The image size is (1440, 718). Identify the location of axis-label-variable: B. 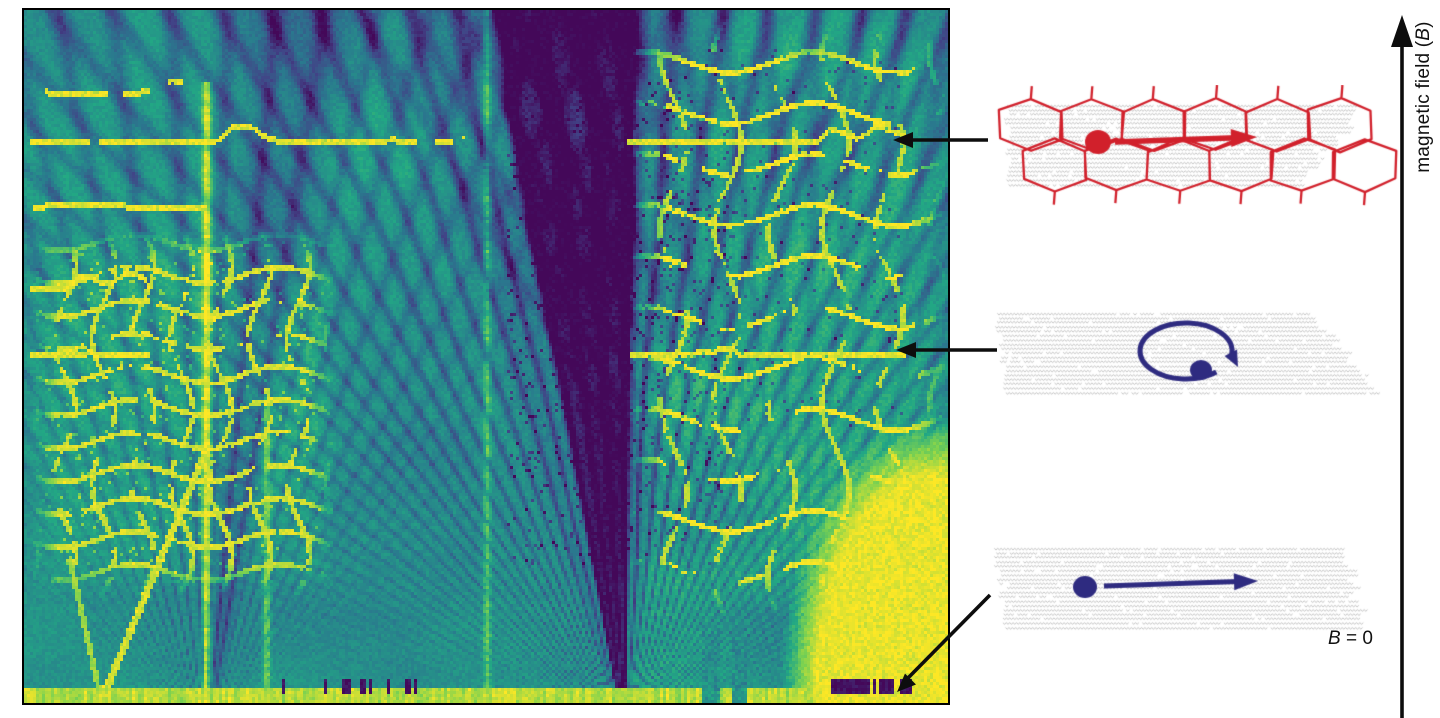
(1423, 34).